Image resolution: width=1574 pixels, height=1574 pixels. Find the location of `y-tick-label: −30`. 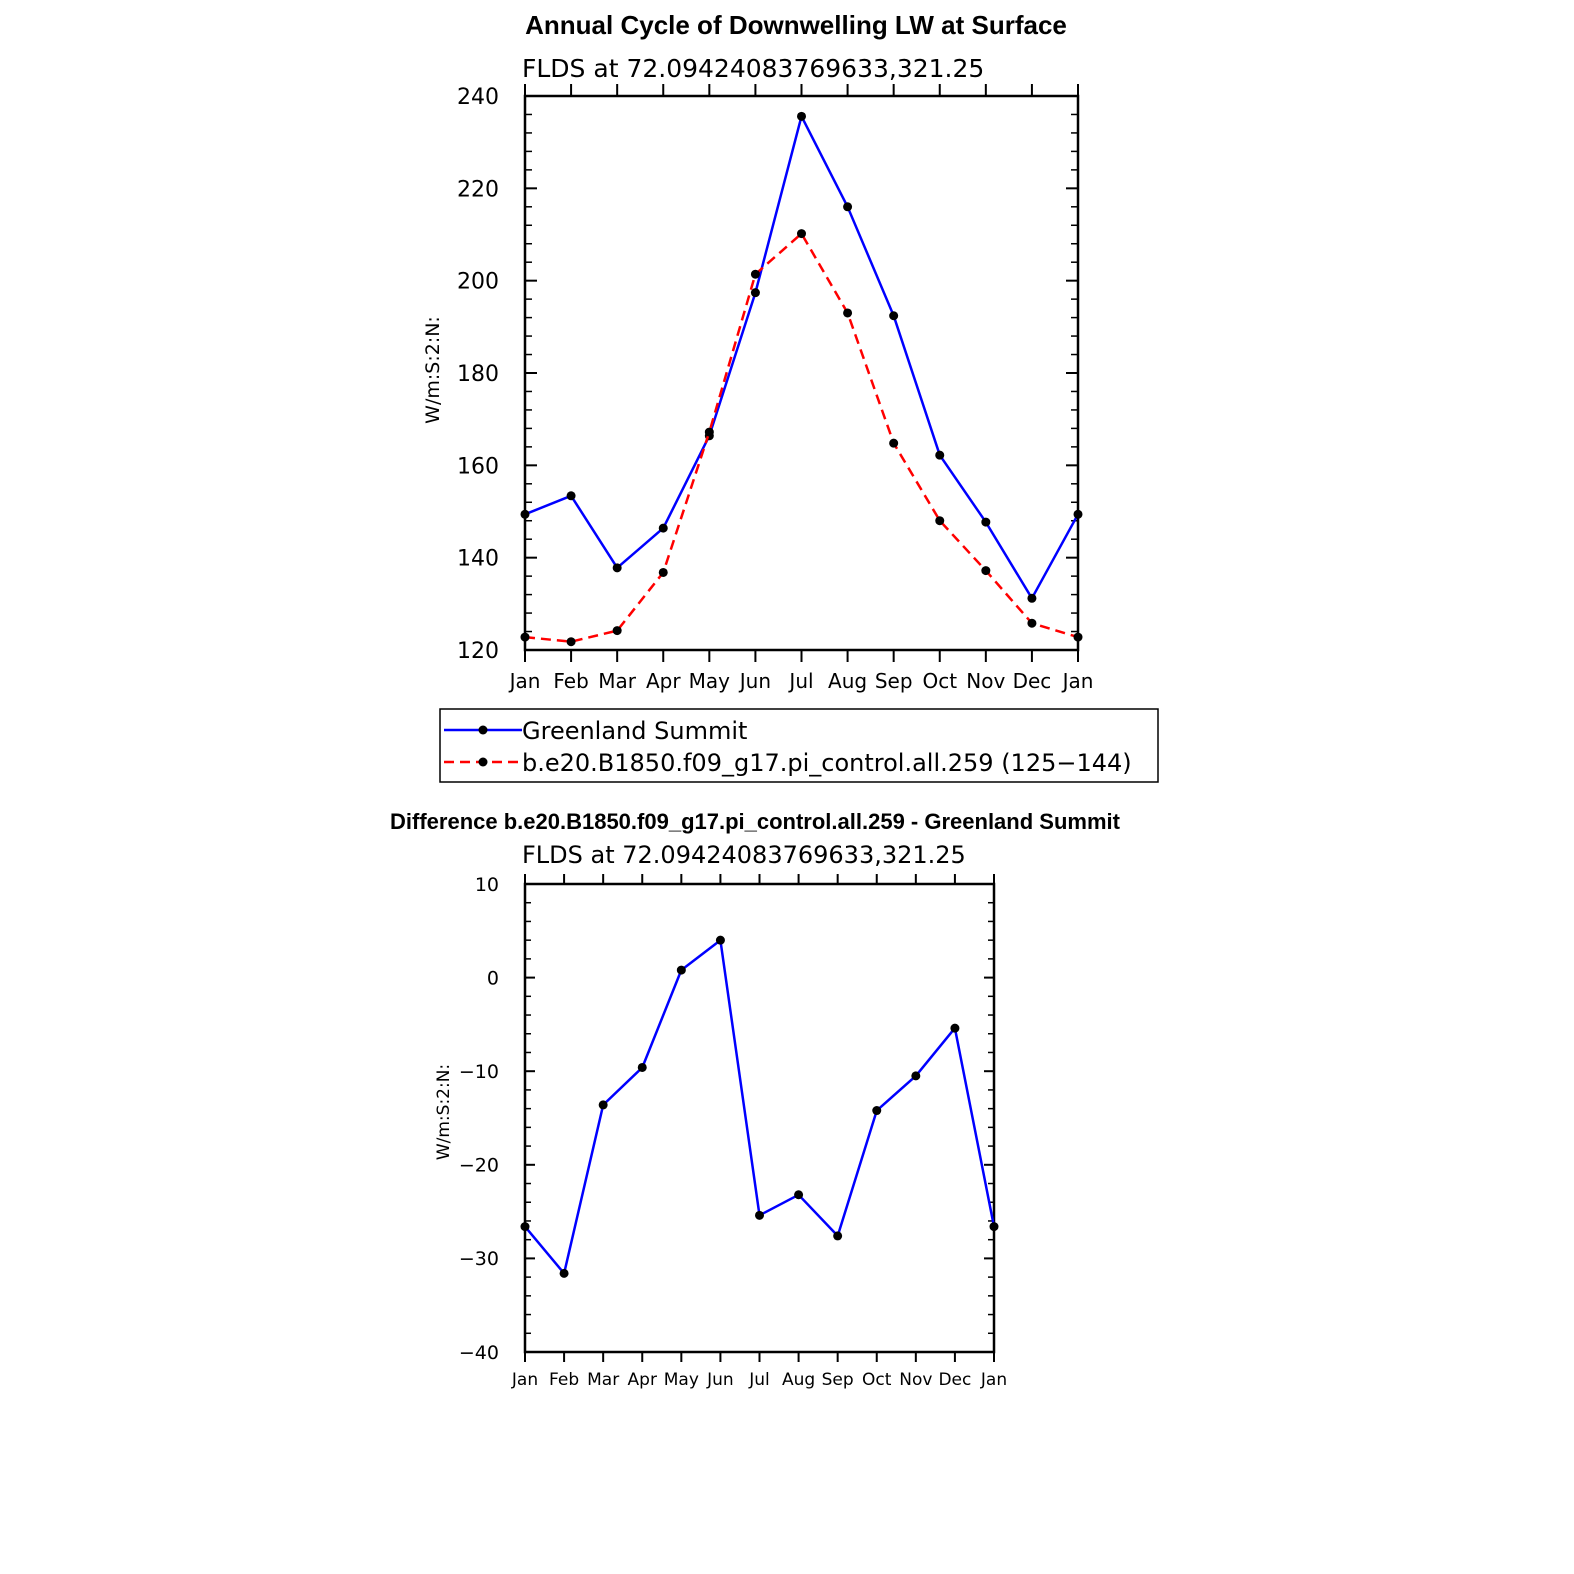

y-tick-label: −30 is located at coordinates (479, 1259).